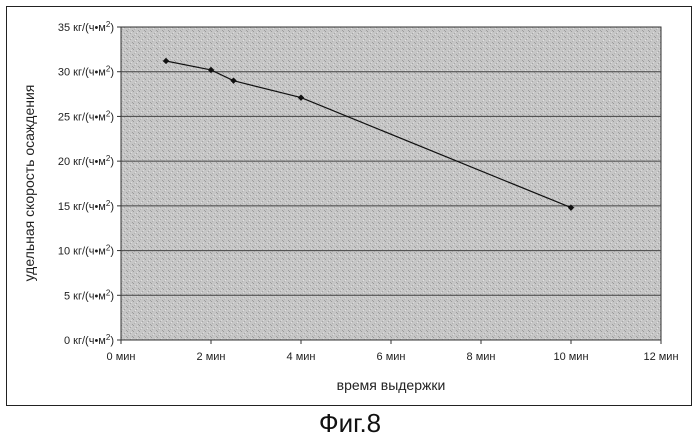  Describe the element at coordinates (301, 357) in the screenshot. I see `x-tick-label-2: 4 мин` at that location.